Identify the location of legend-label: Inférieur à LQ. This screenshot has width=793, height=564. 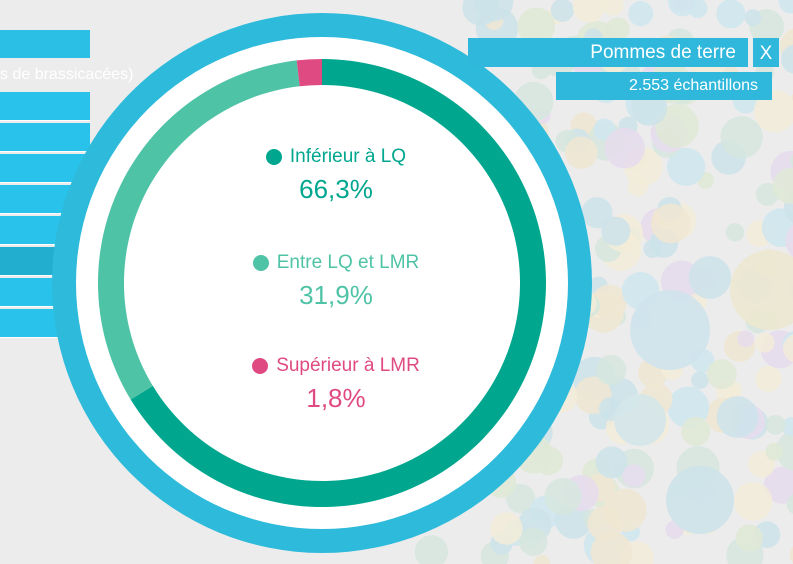
(336, 157).